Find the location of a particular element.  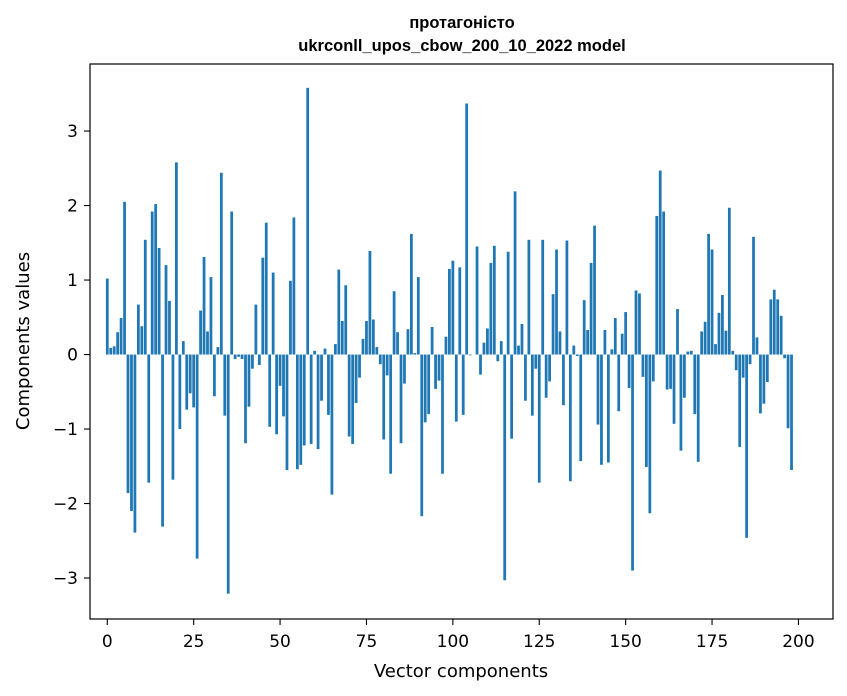

chart-title: протагоністо is located at coordinates (461, 23).